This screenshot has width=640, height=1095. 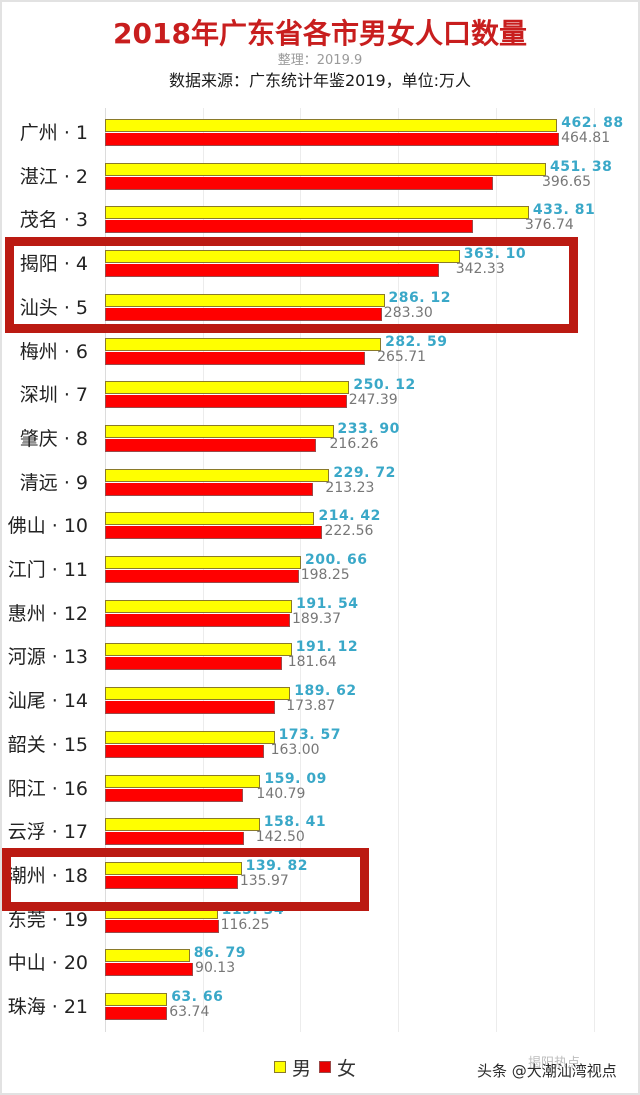 I want to click on category-label: 佛山 · 10, so click(x=47, y=526).